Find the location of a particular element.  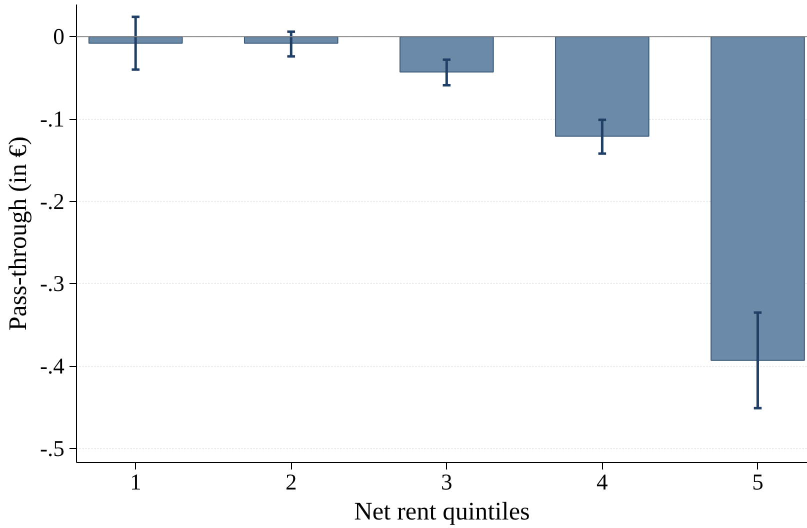

y-tick-label: -.5 is located at coordinates (52, 448).